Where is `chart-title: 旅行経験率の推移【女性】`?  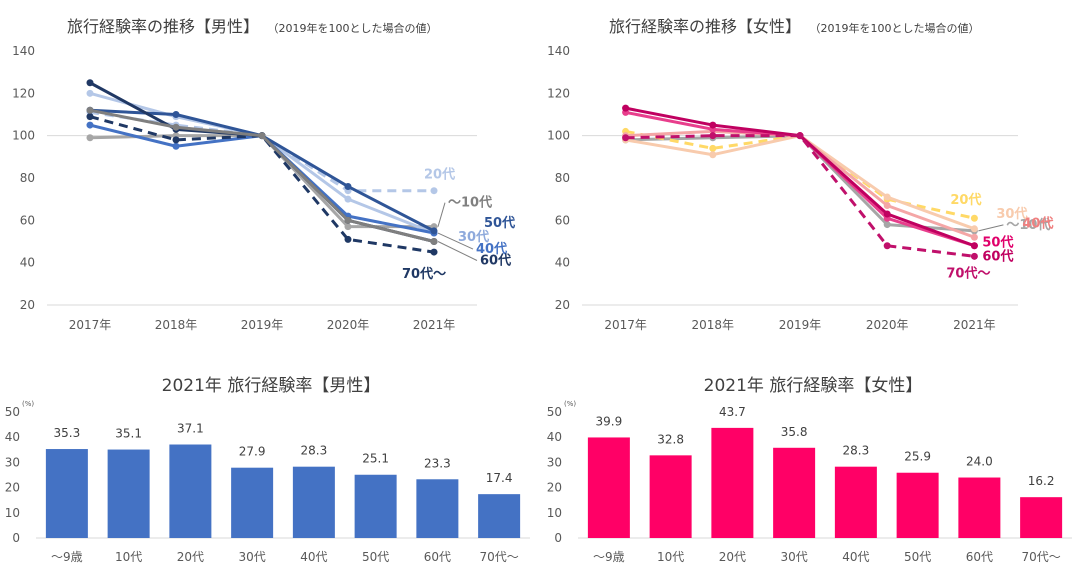 chart-title: 旅行経験率の推移【女性】 is located at coordinates (705, 26).